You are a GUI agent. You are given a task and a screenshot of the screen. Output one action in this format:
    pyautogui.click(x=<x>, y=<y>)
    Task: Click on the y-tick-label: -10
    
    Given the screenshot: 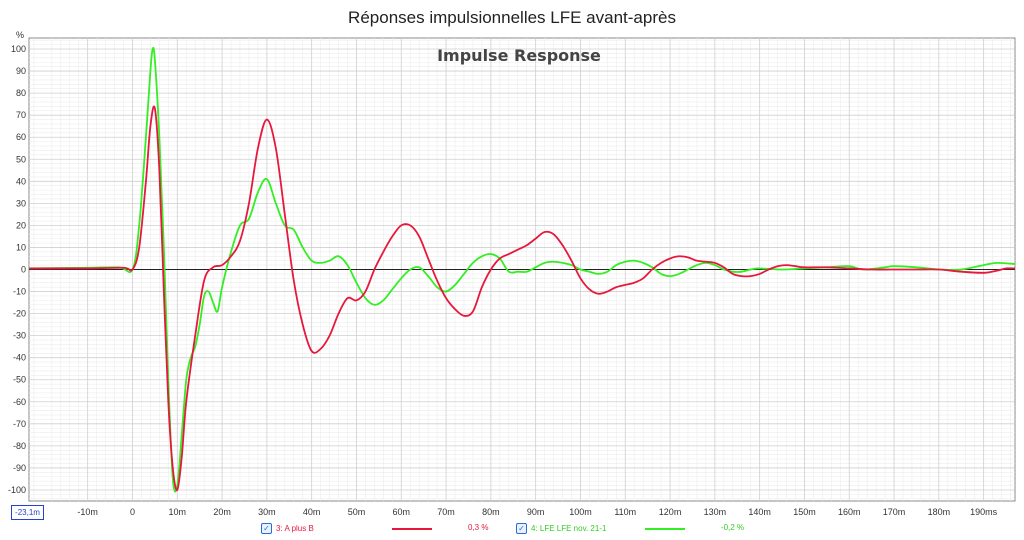 What is the action you would take?
    pyautogui.click(x=19, y=292)
    